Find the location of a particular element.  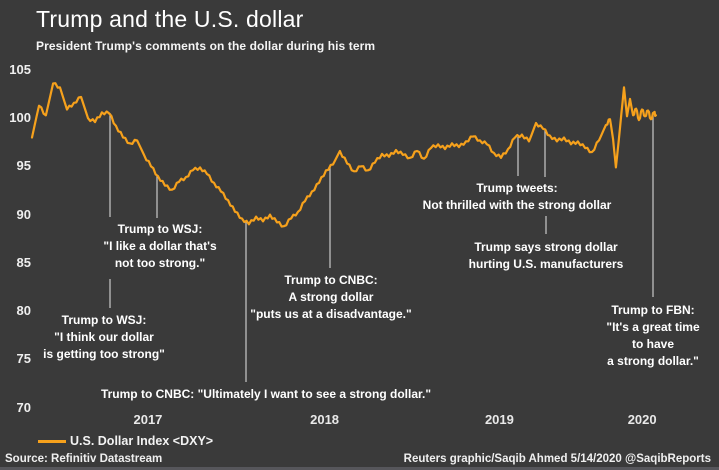

annotation-text-line: Not thrilled with the strong dollar is located at coordinates (517, 205).